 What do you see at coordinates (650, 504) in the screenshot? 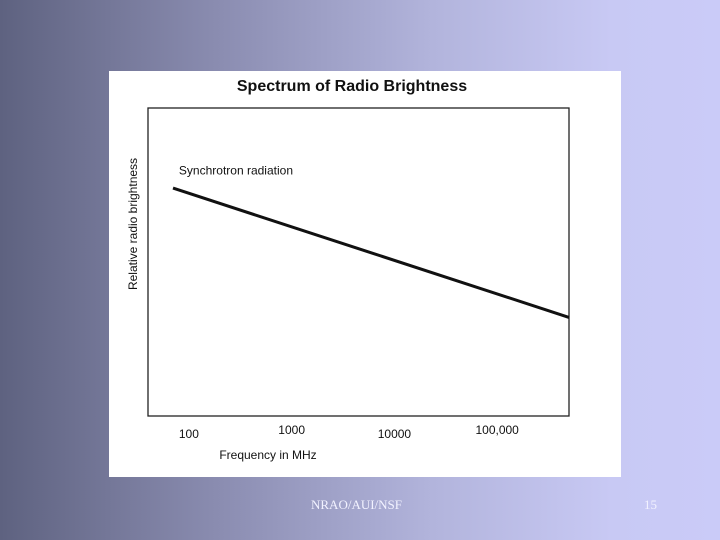
I see `page-number: 15` at bounding box center [650, 504].